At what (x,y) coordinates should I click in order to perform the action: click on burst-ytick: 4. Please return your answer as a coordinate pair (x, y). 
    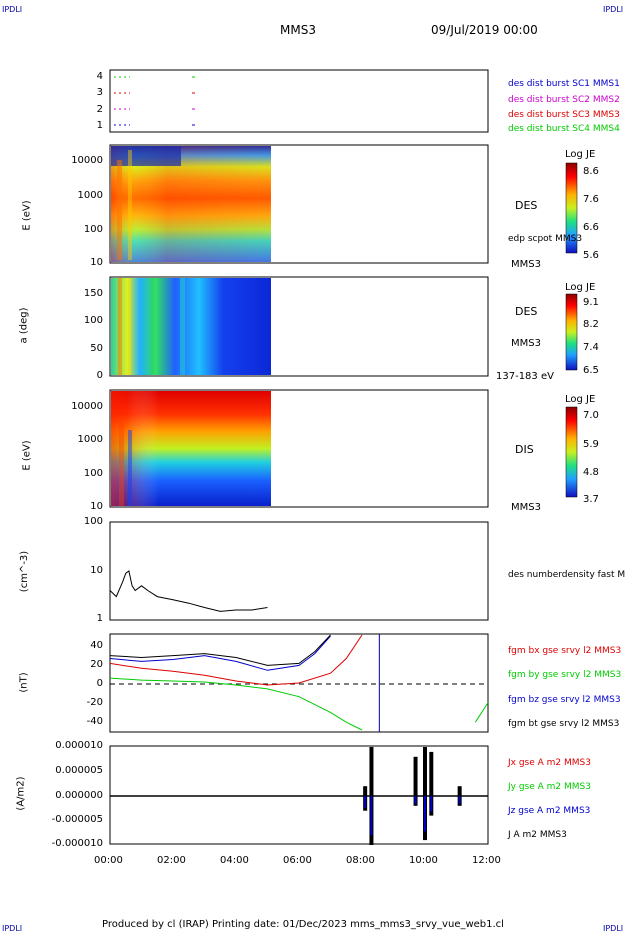
    Looking at the image, I should click on (99, 76).